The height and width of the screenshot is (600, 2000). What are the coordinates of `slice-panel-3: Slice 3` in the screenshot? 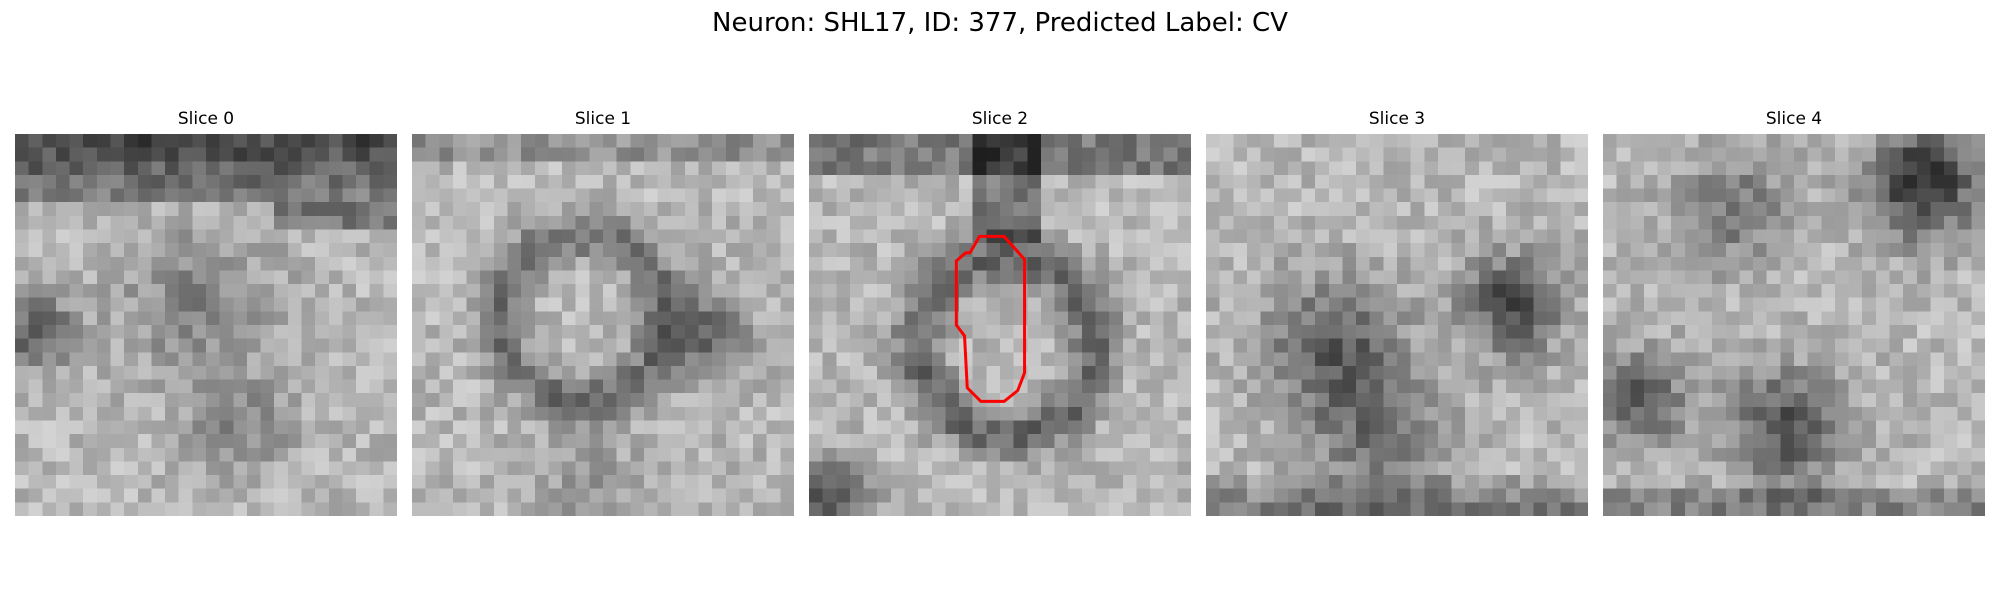 It's located at (1397, 312).